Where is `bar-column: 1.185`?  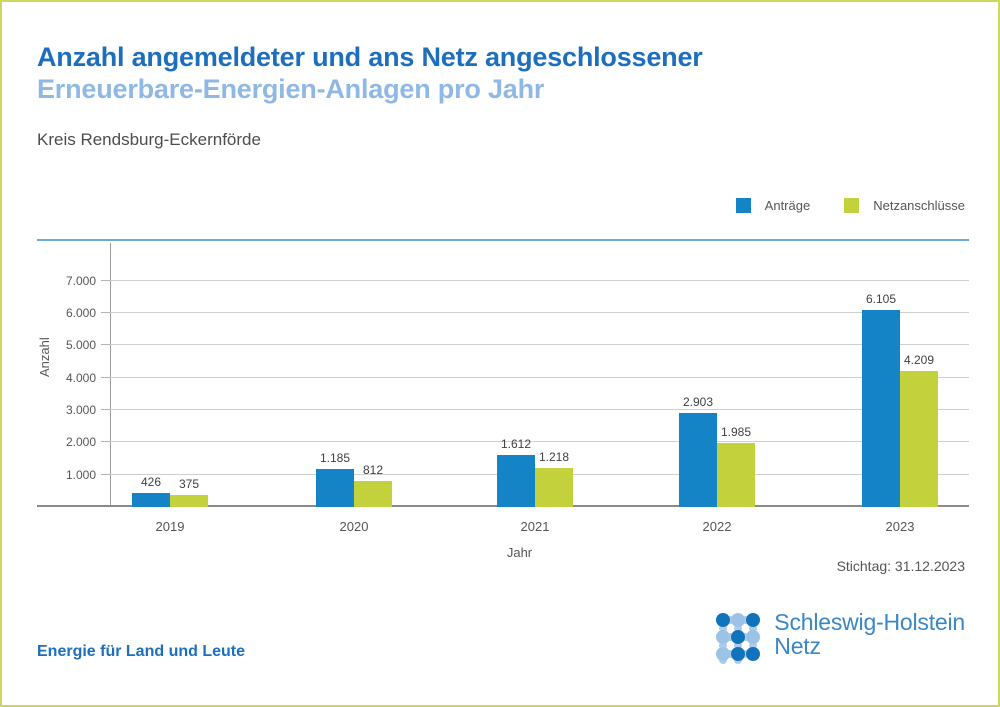
bar-column: 1.185 is located at coordinates (335, 479).